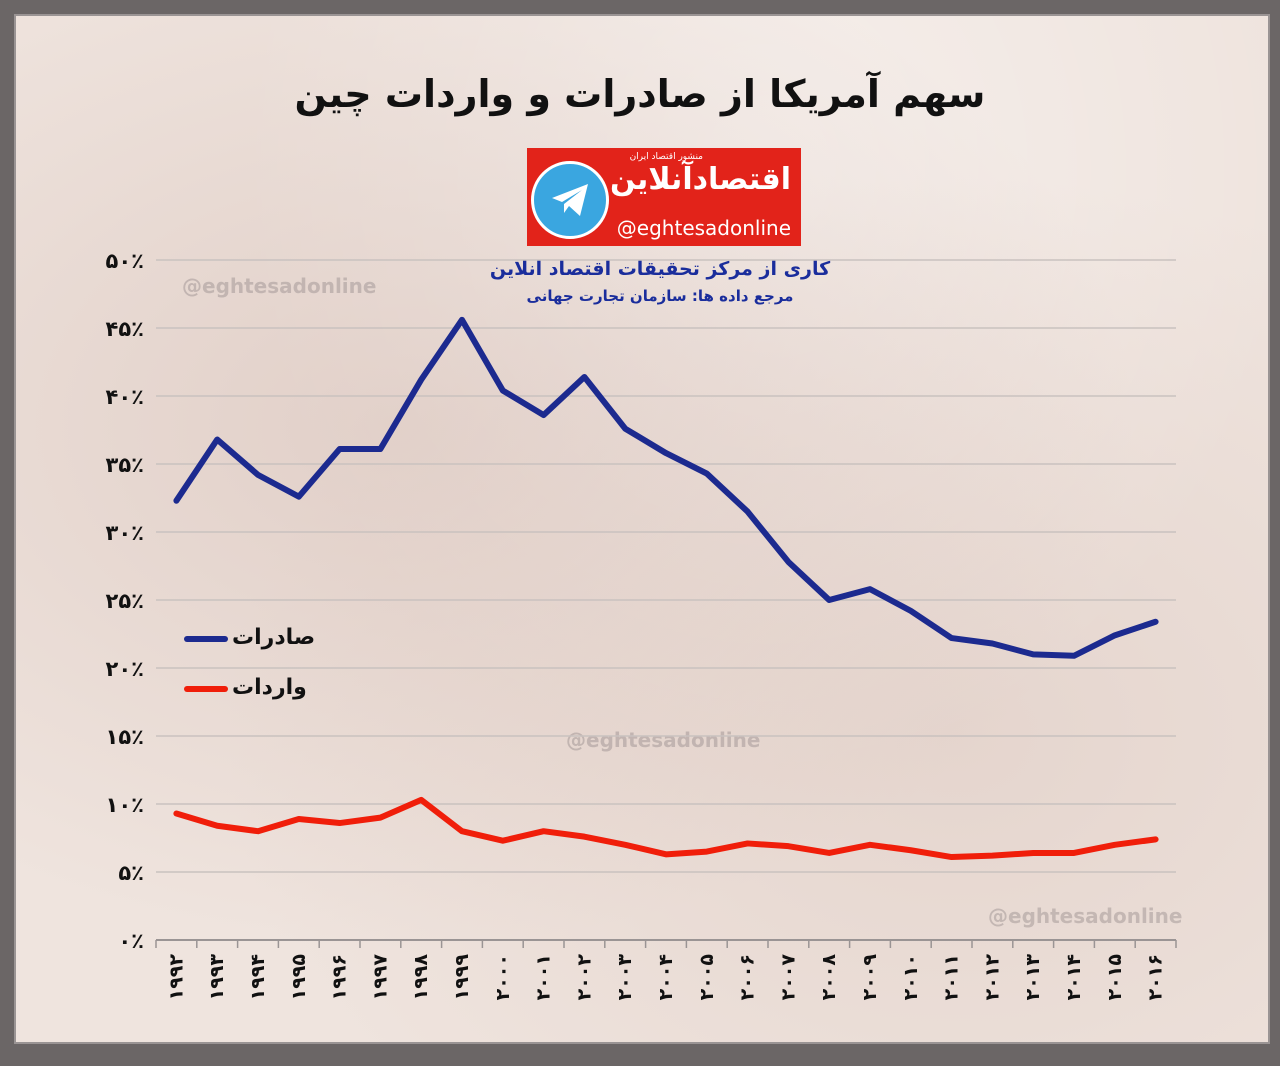 The width and height of the screenshot is (1280, 1066). What do you see at coordinates (1115, 977) in the screenshot?
I see `x-tick-label: ۲۰۱۵` at bounding box center [1115, 977].